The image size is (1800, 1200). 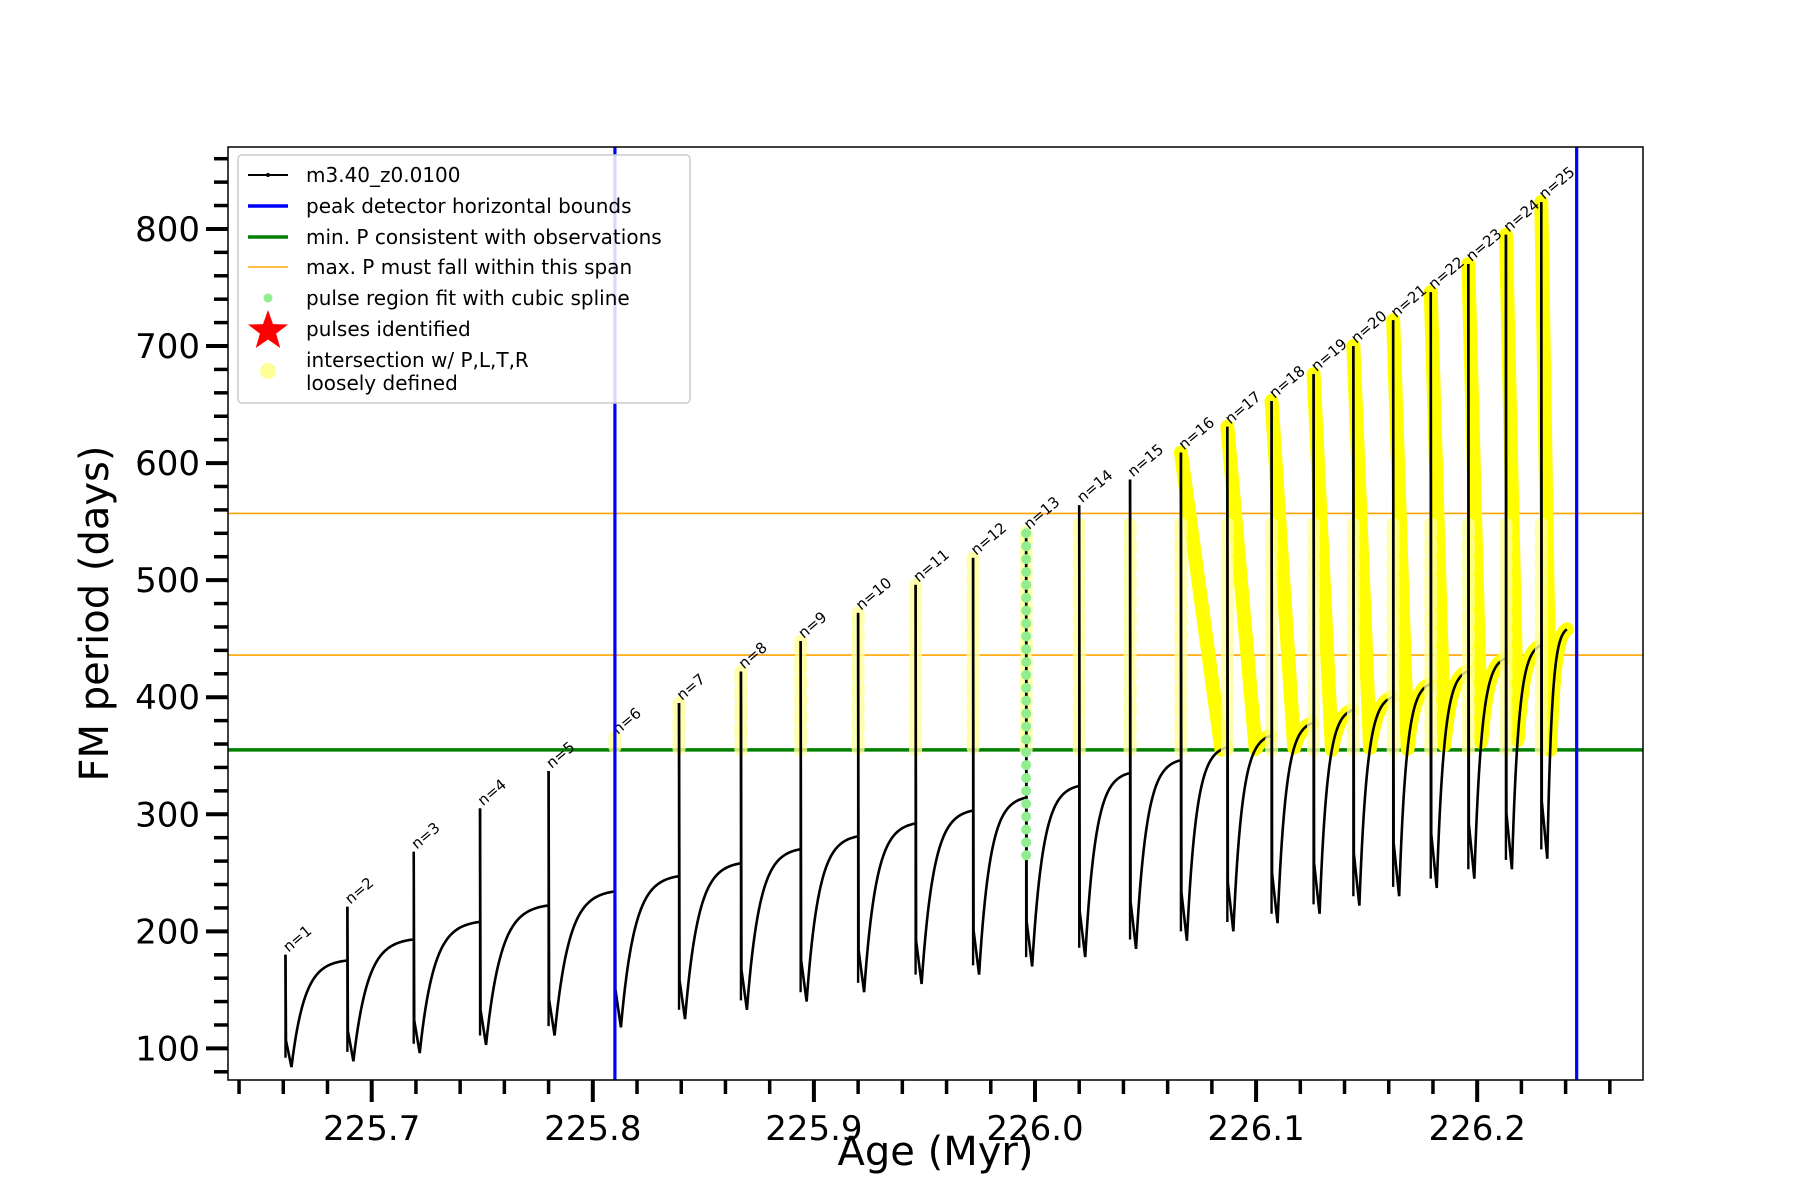 I want to click on legend-box, so click(x=464, y=279).